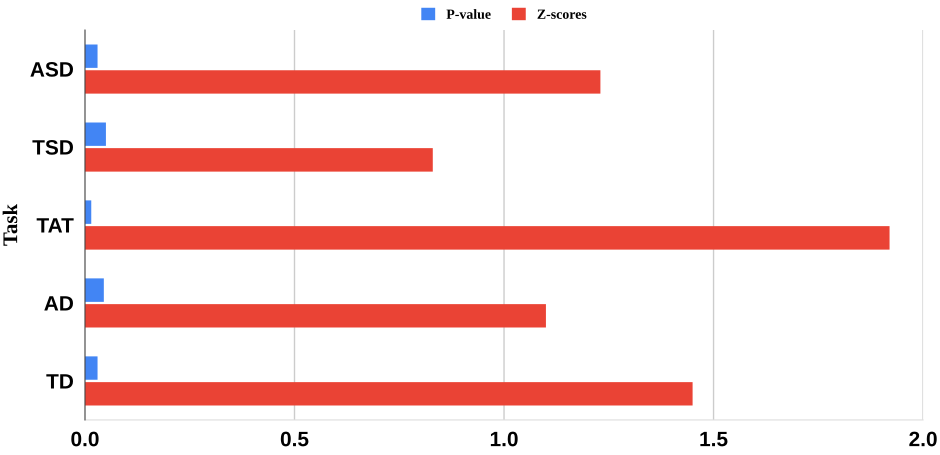 The height and width of the screenshot is (455, 940). Describe the element at coordinates (923, 439) in the screenshot. I see `x-tick-label: 2.0` at that location.